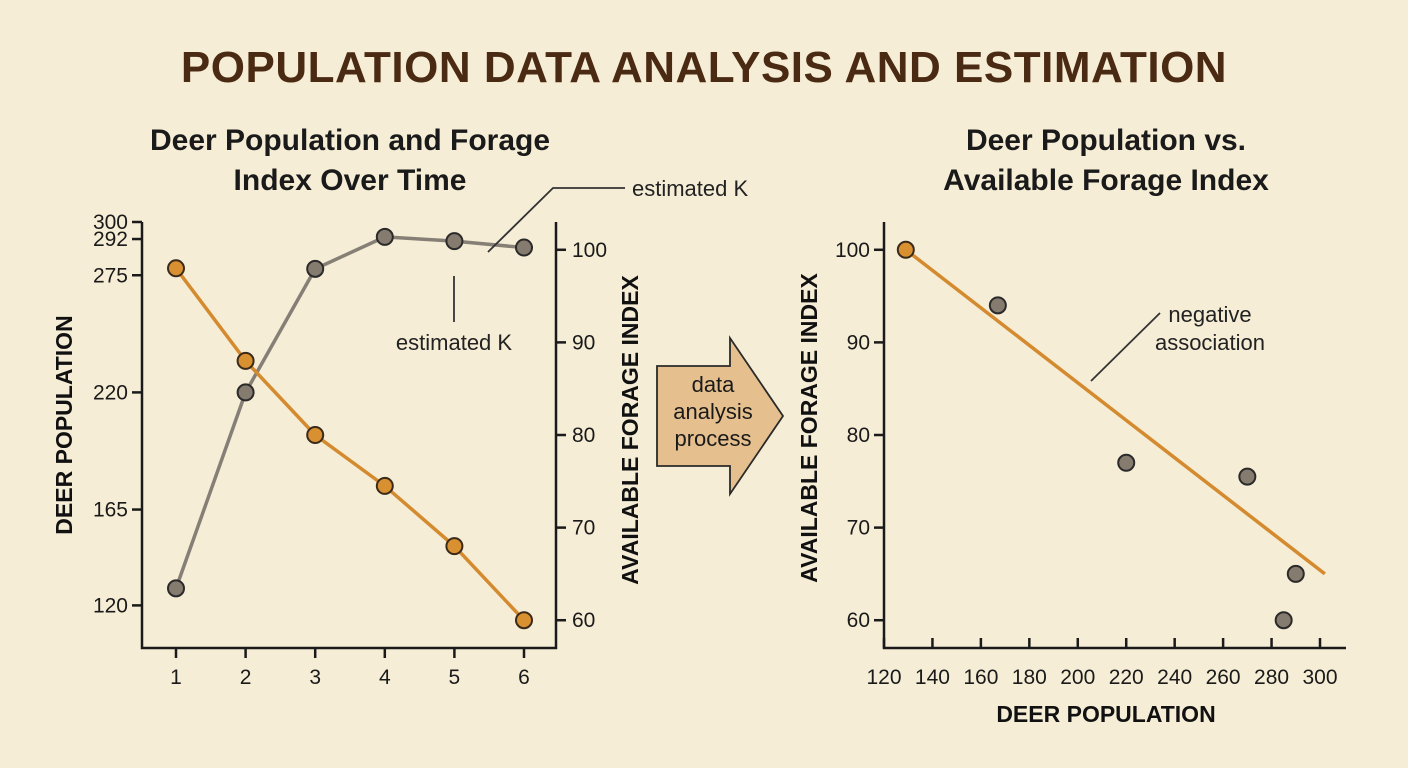 The width and height of the screenshot is (1408, 768). I want to click on left-x-tick-label: 6, so click(524, 677).